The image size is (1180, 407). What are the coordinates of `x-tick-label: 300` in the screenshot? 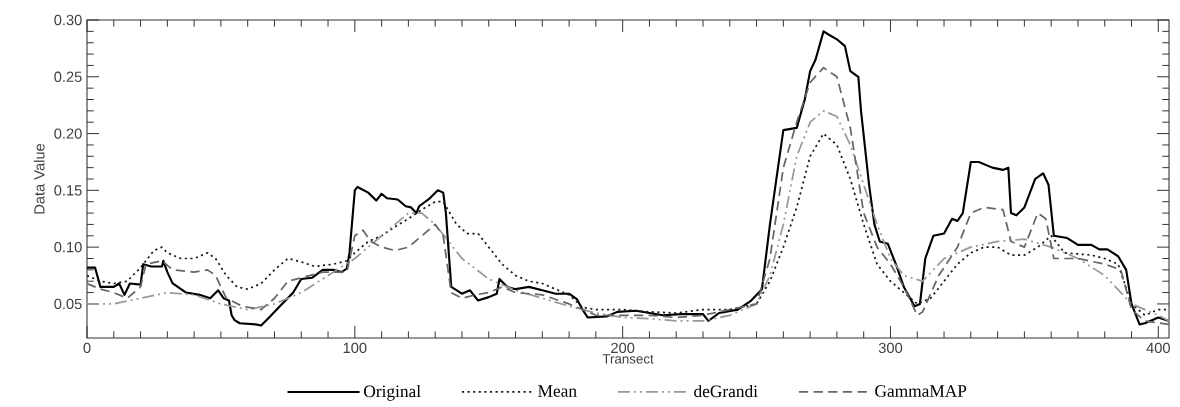 It's located at (890, 348).